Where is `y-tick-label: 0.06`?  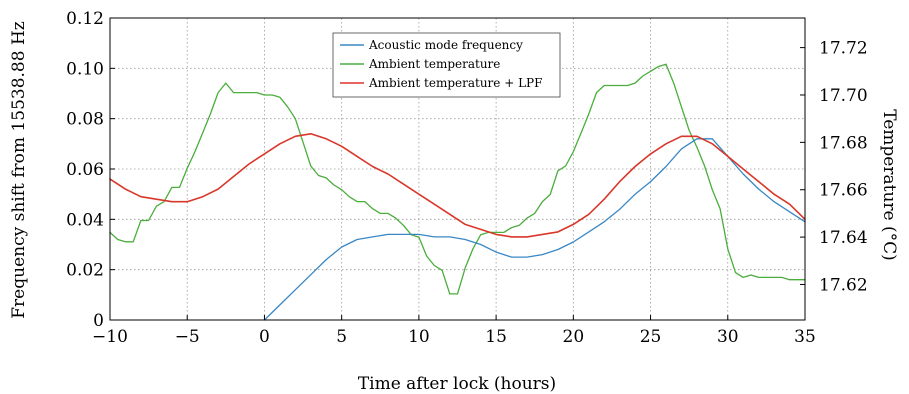 y-tick-label: 0.06 is located at coordinates (85, 170).